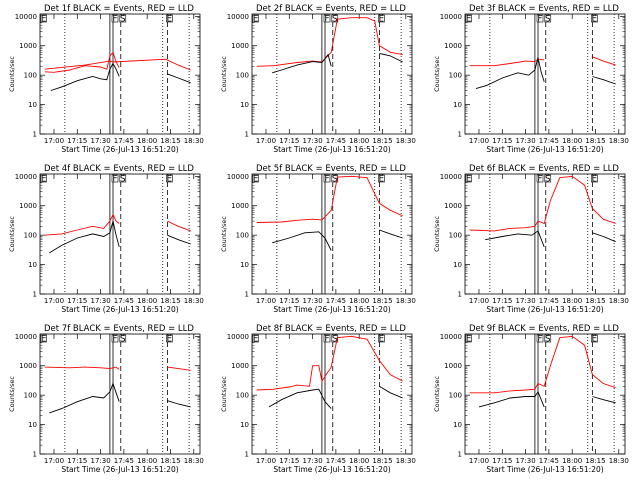 This screenshot has width=640, height=480. I want to click on marker-label: F, so click(539, 20).